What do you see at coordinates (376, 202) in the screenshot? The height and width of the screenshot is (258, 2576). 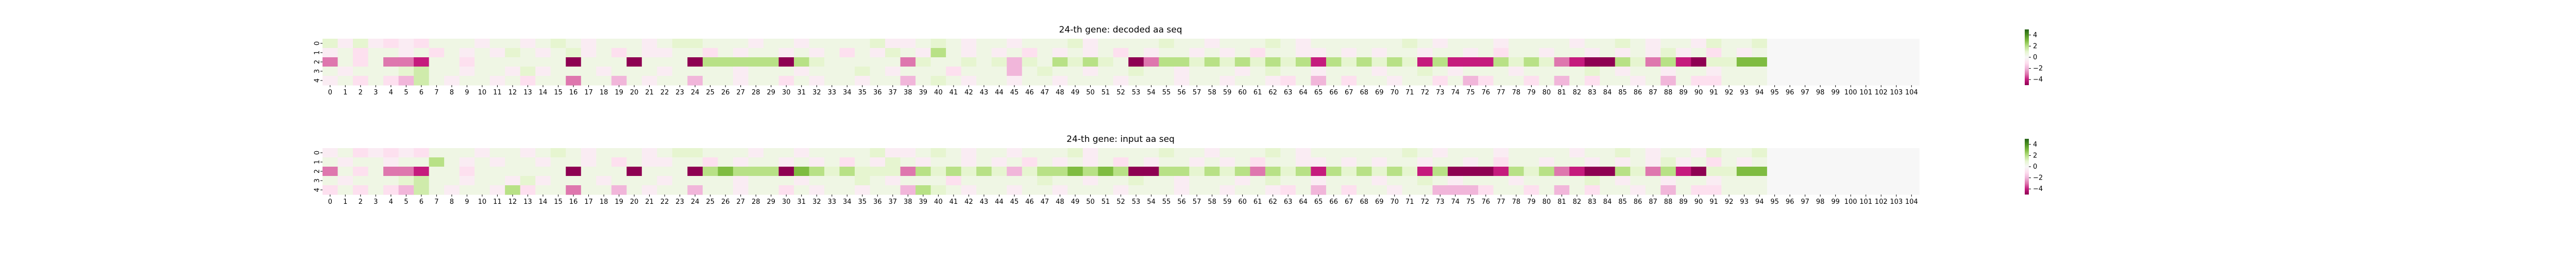 I see `x-tick-label: 3` at bounding box center [376, 202].